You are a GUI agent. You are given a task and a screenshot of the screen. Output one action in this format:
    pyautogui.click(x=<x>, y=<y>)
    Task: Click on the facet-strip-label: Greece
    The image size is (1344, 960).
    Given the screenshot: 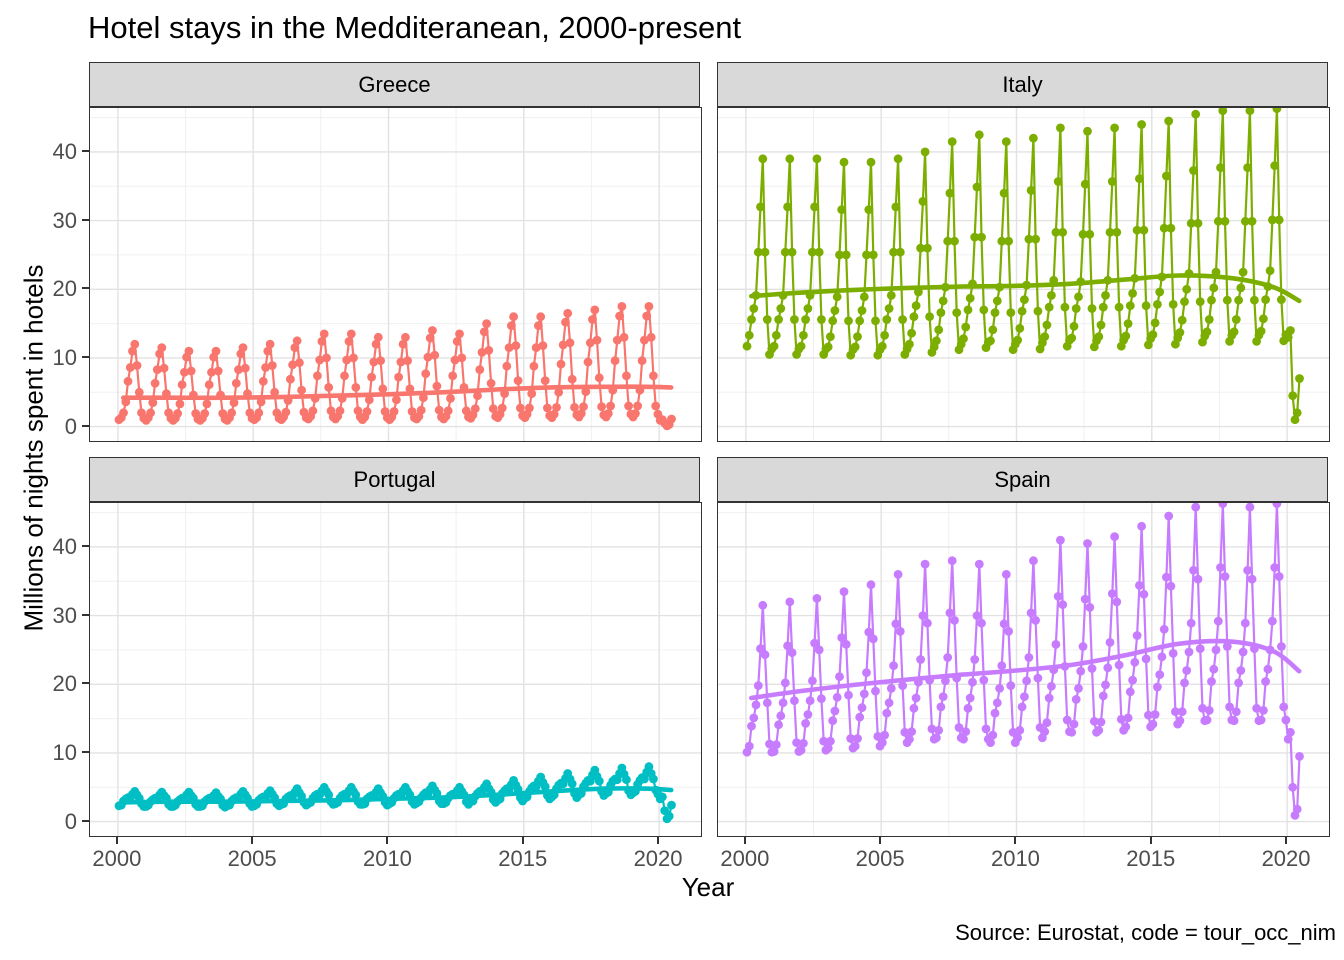 What is the action you would take?
    pyautogui.click(x=394, y=84)
    